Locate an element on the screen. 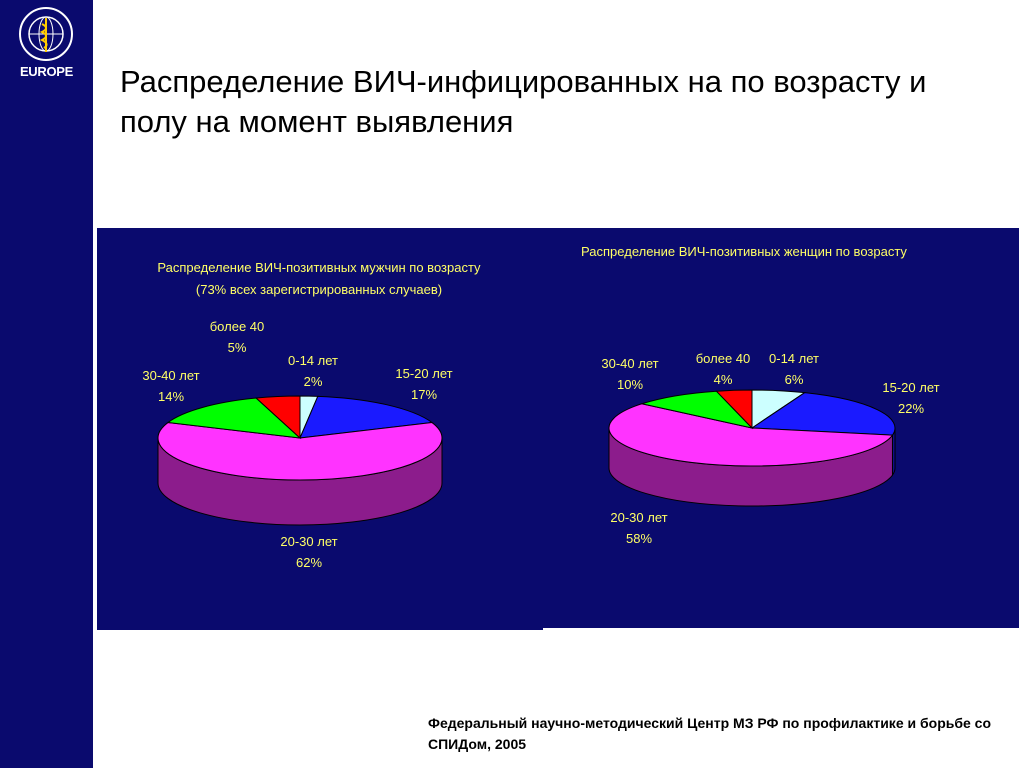 Image resolution: width=1024 pixels, height=768 pixels. slice-value-label: 58% is located at coordinates (639, 538).